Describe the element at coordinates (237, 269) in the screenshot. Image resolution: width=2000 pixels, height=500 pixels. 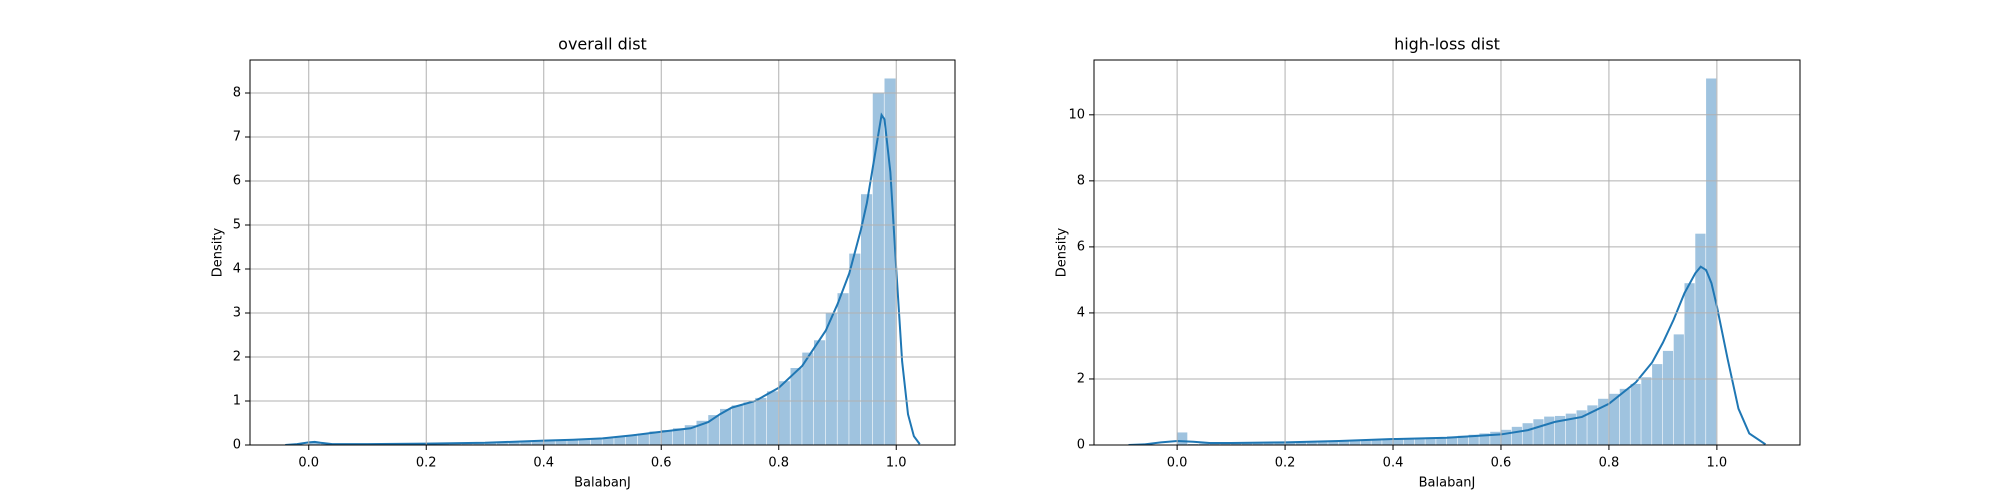
I see `y-tick-label: 4` at that location.